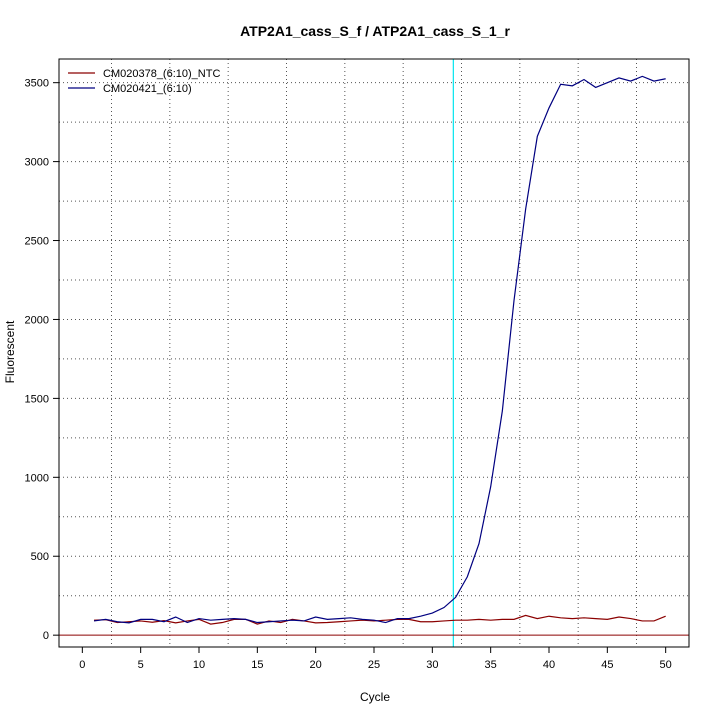 The width and height of the screenshot is (720, 725). What do you see at coordinates (432, 665) in the screenshot?
I see `x-tick-label: 30` at bounding box center [432, 665].